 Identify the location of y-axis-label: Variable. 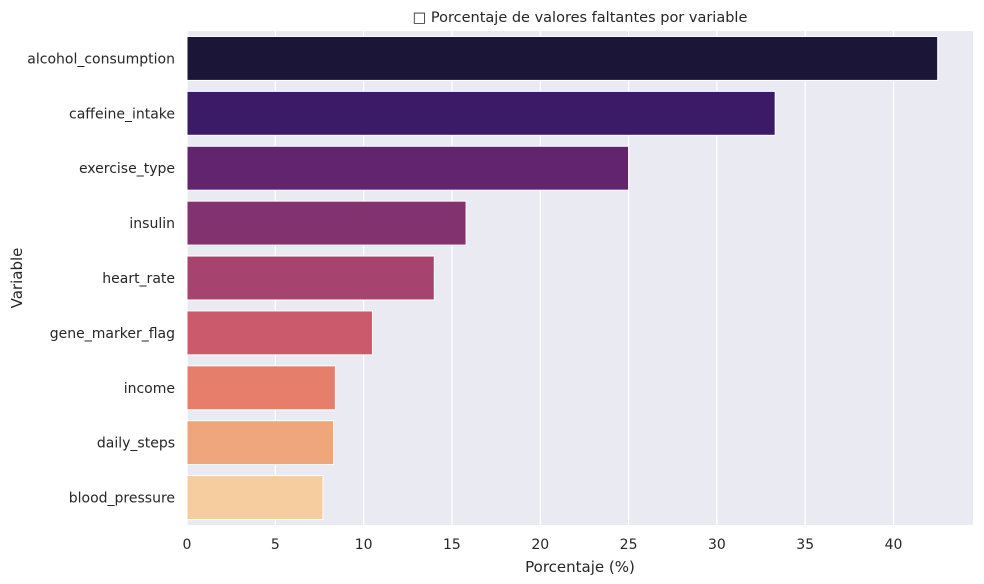
(17, 278).